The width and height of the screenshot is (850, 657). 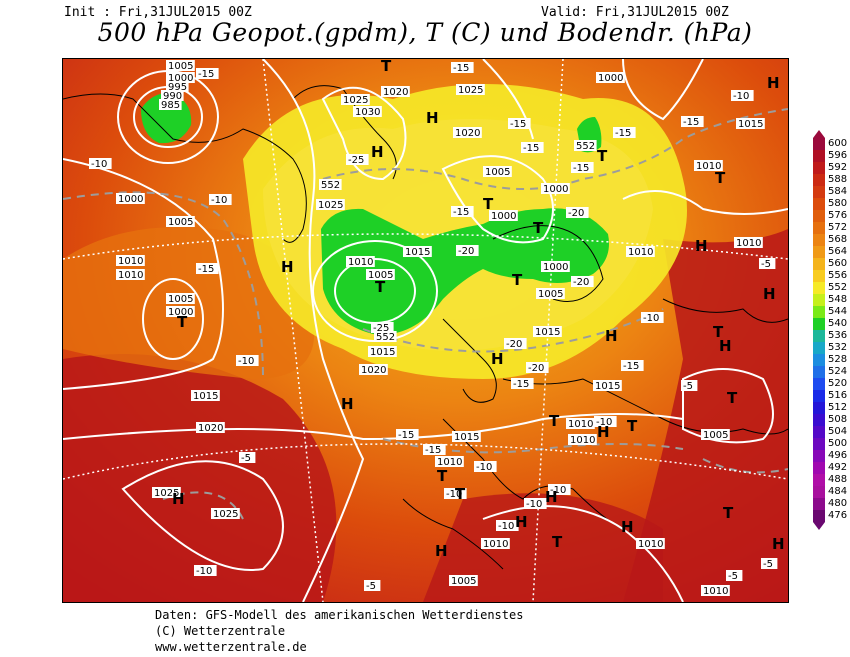 What do you see at coordinates (838, 203) in the screenshot?
I see `legend-value: 580` at bounding box center [838, 203].